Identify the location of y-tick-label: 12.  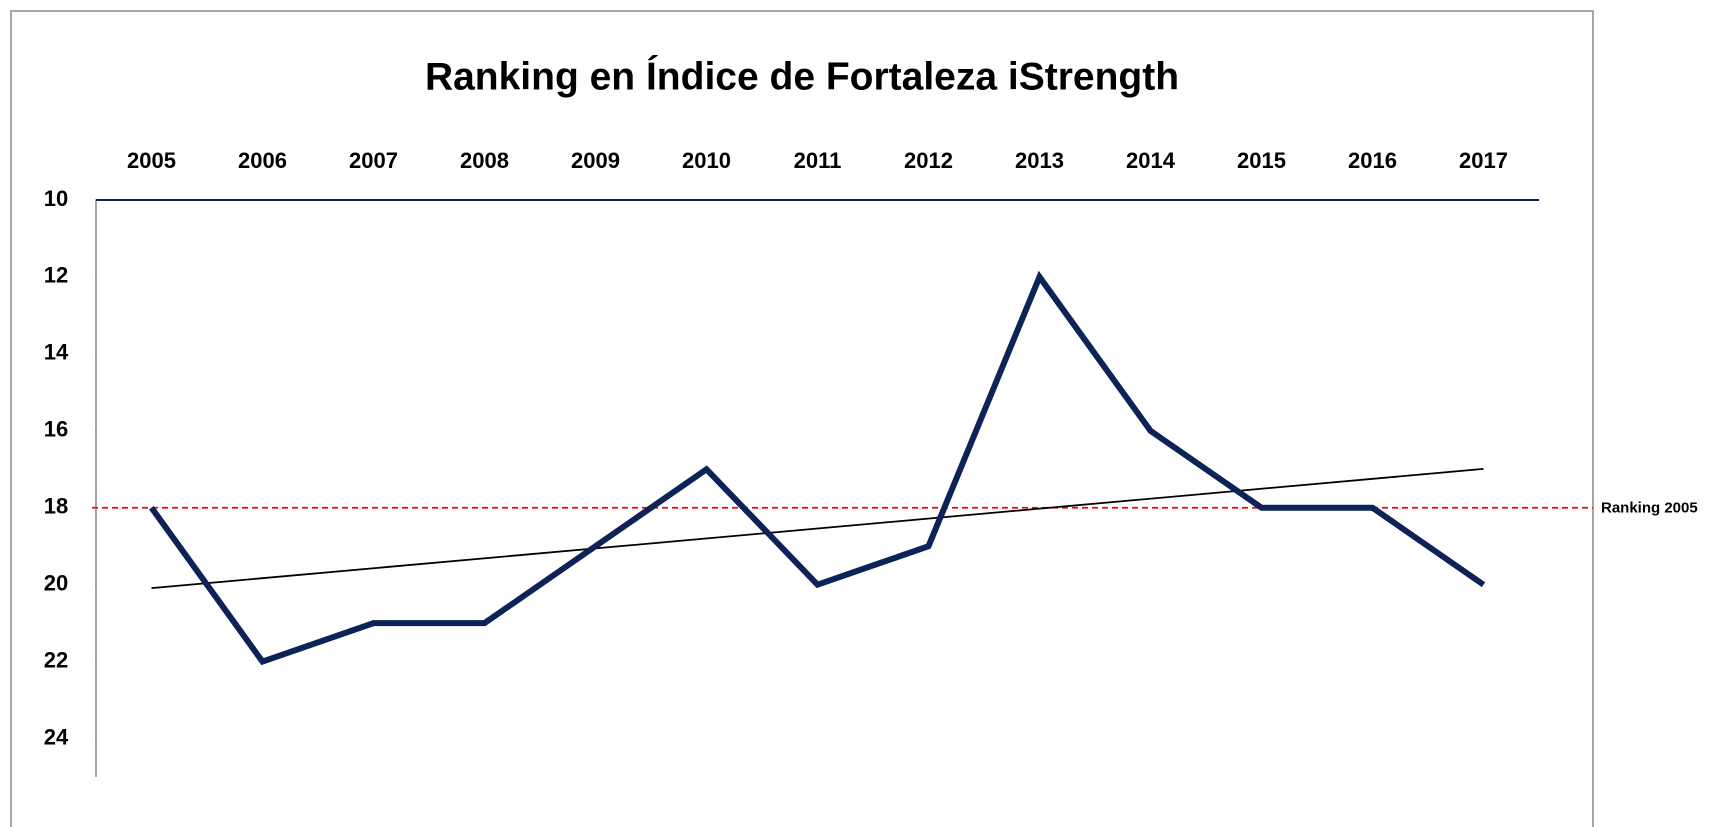
(56, 275).